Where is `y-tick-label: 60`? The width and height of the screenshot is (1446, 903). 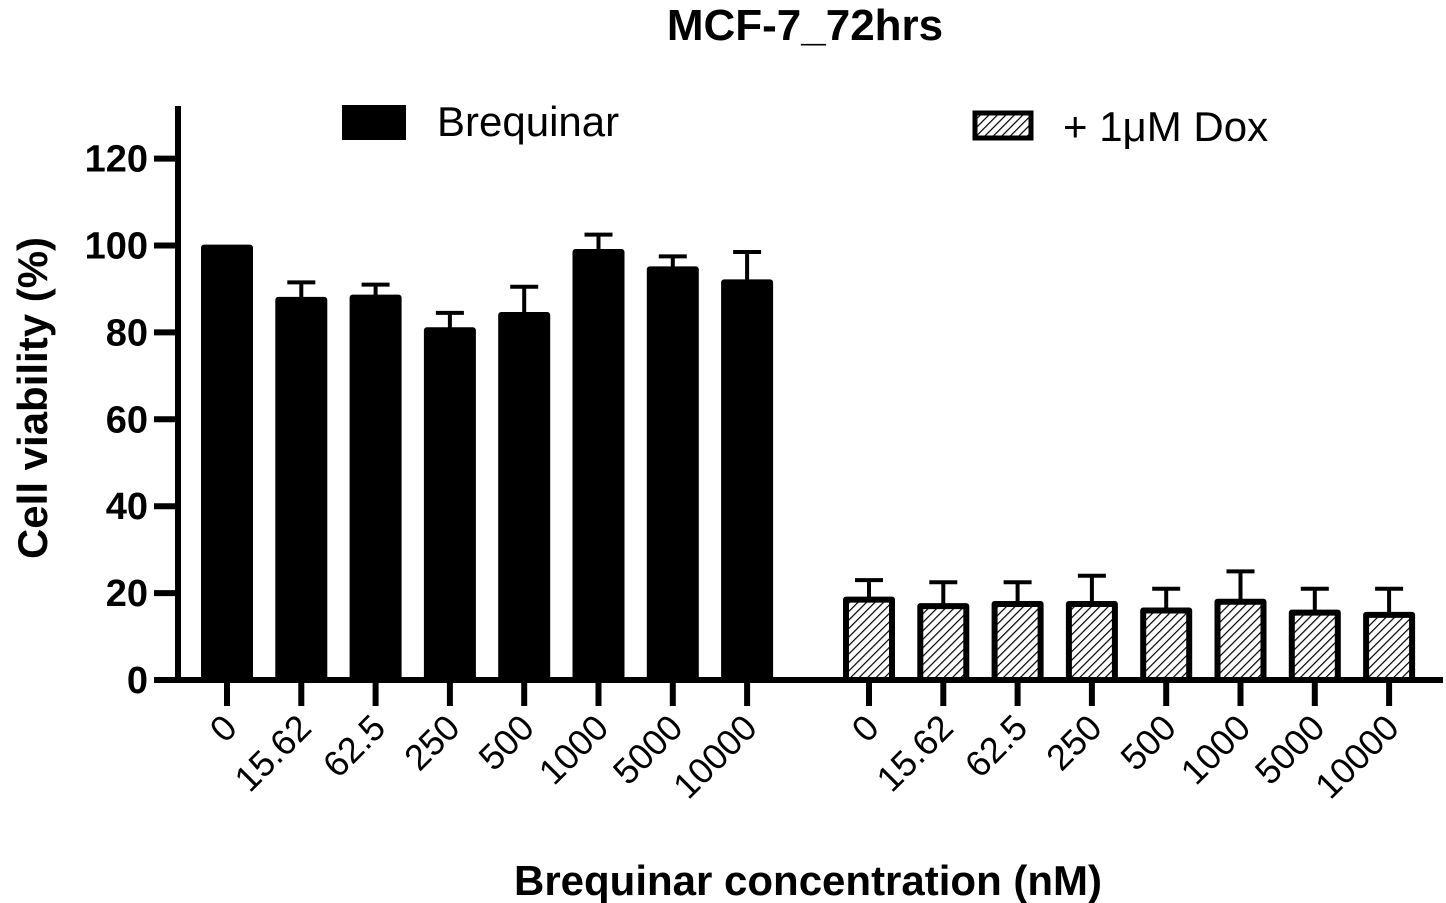
y-tick-label: 60 is located at coordinates (127, 420).